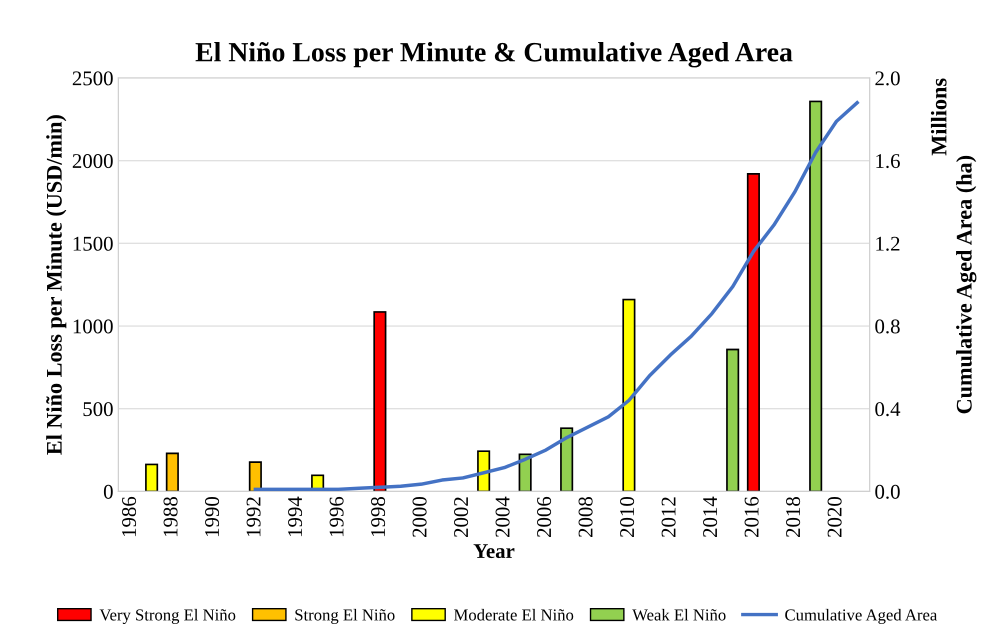  Describe the element at coordinates (171, 516) in the screenshot. I see `x-tick-label: 1988` at that location.